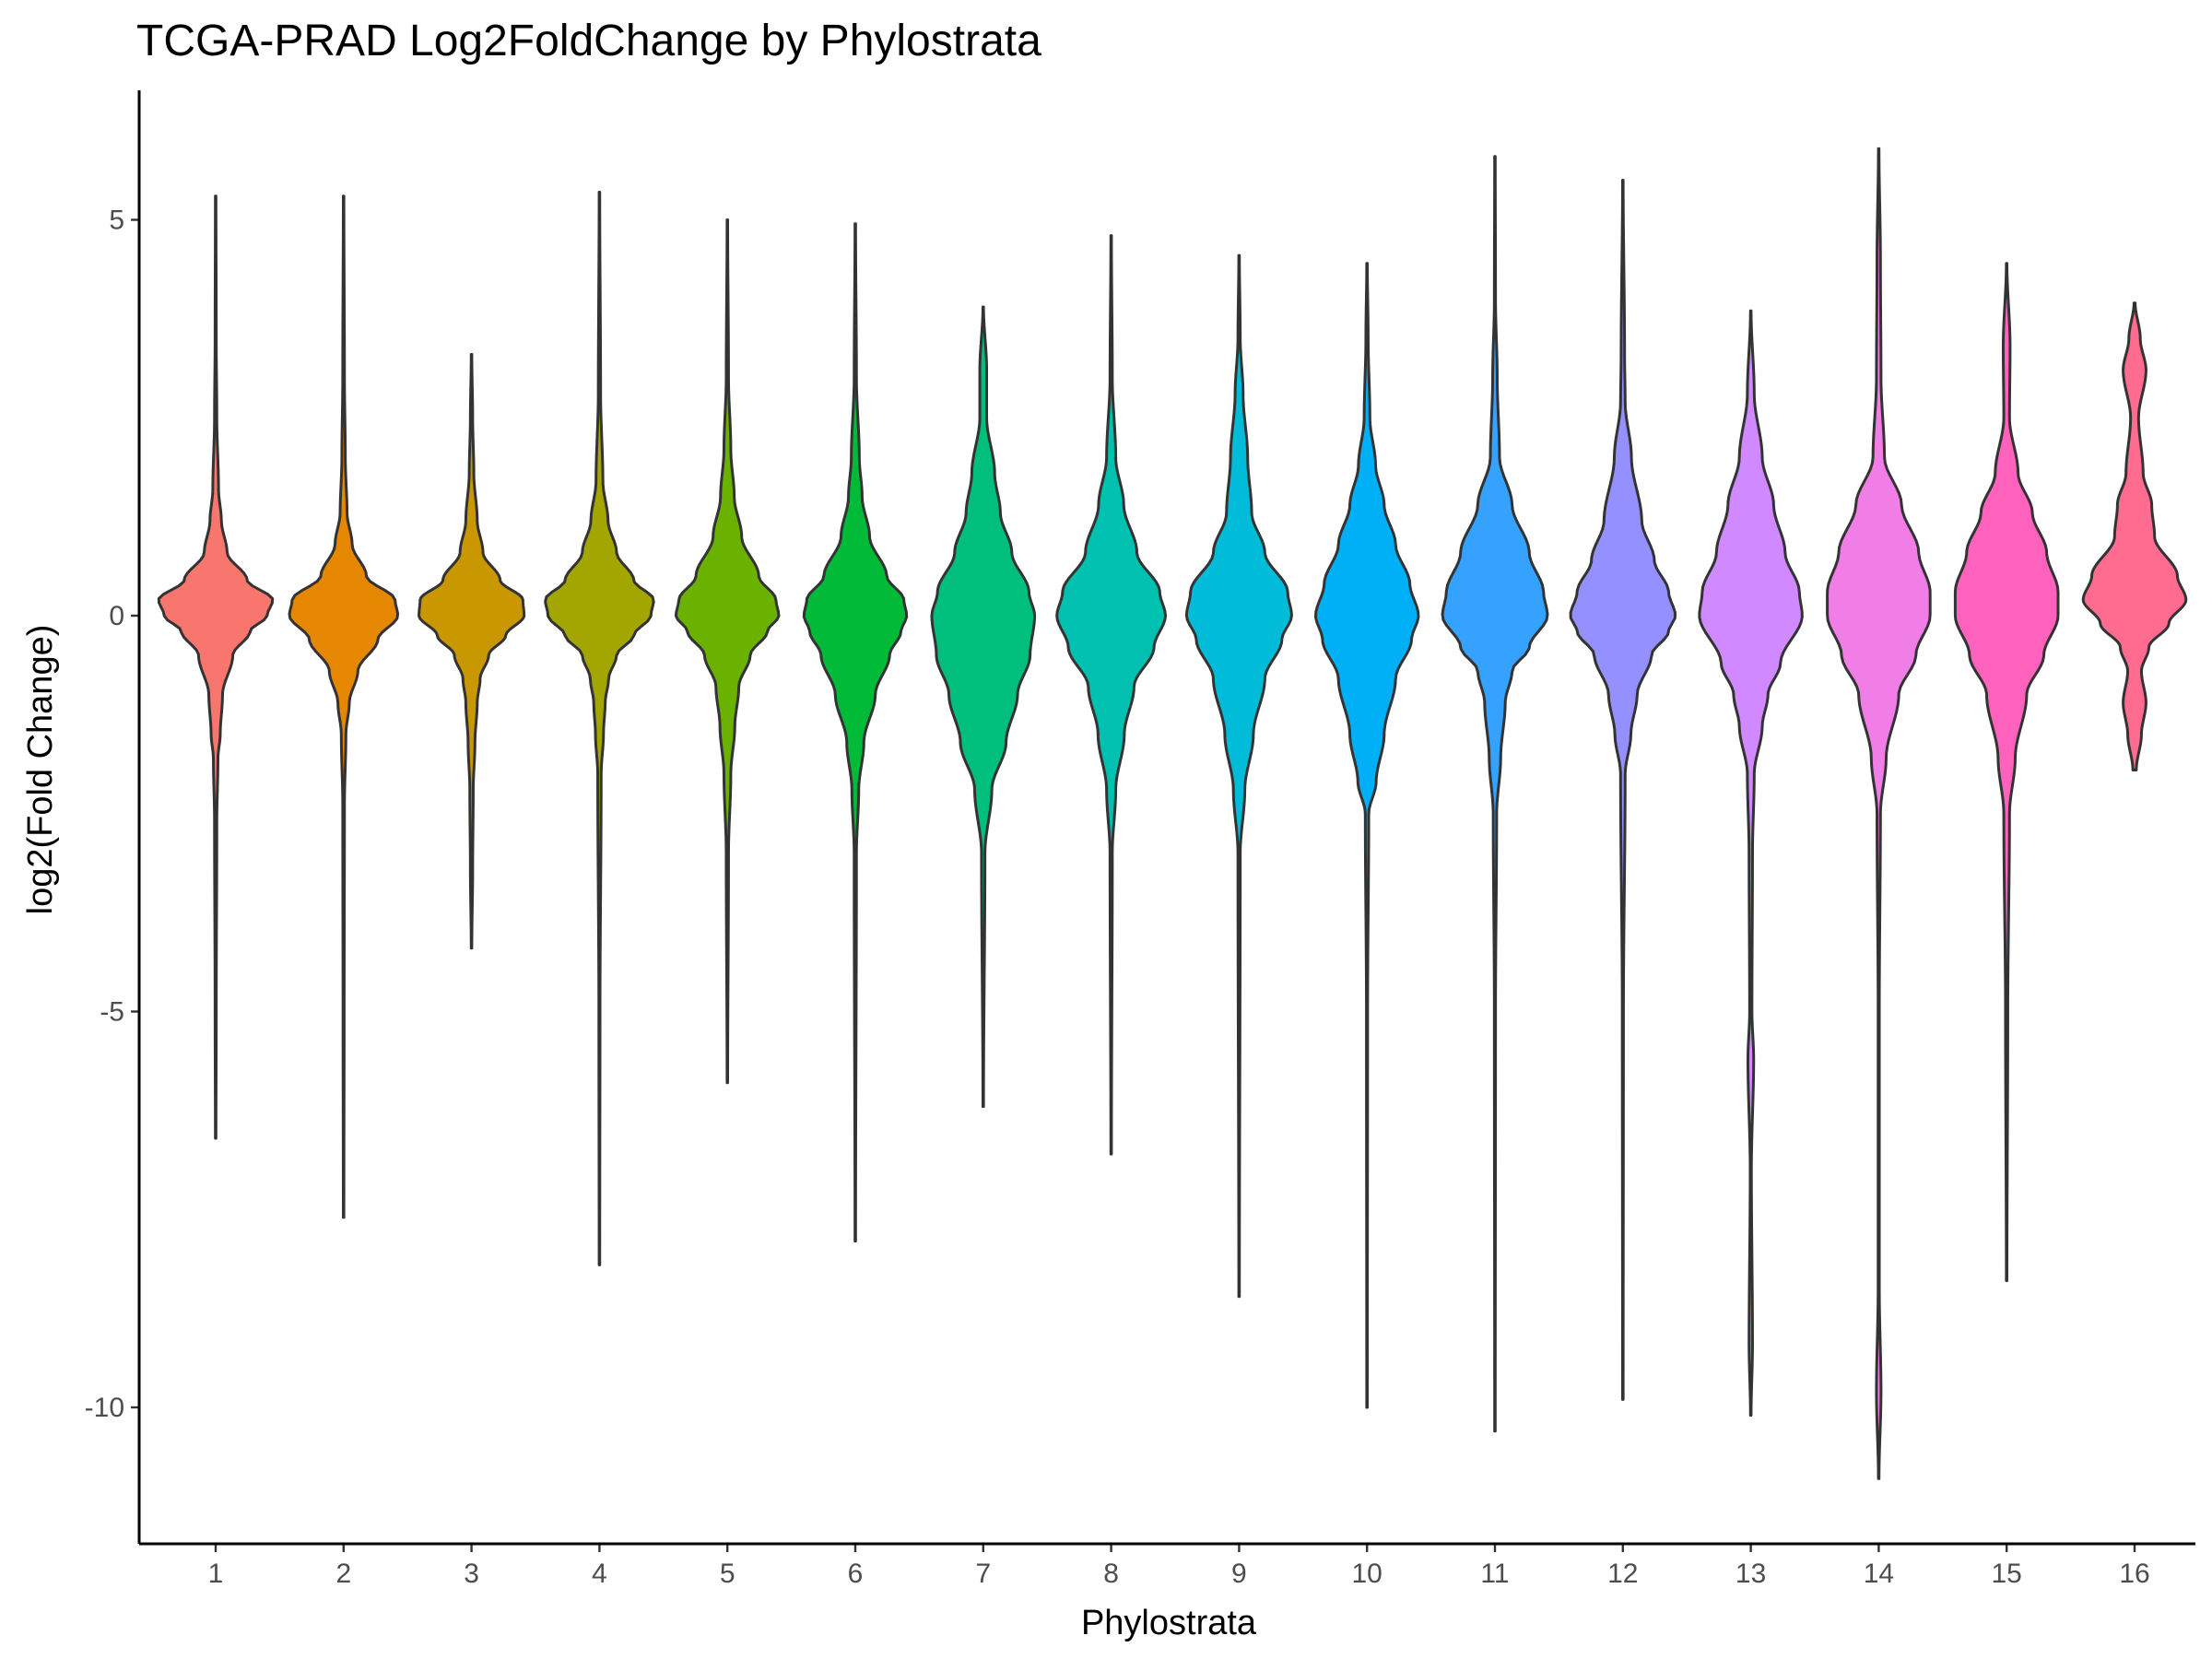 Image resolution: width=2212 pixels, height=1659 pixels. Describe the element at coordinates (116, 616) in the screenshot. I see `y-tick-label: 0` at that location.